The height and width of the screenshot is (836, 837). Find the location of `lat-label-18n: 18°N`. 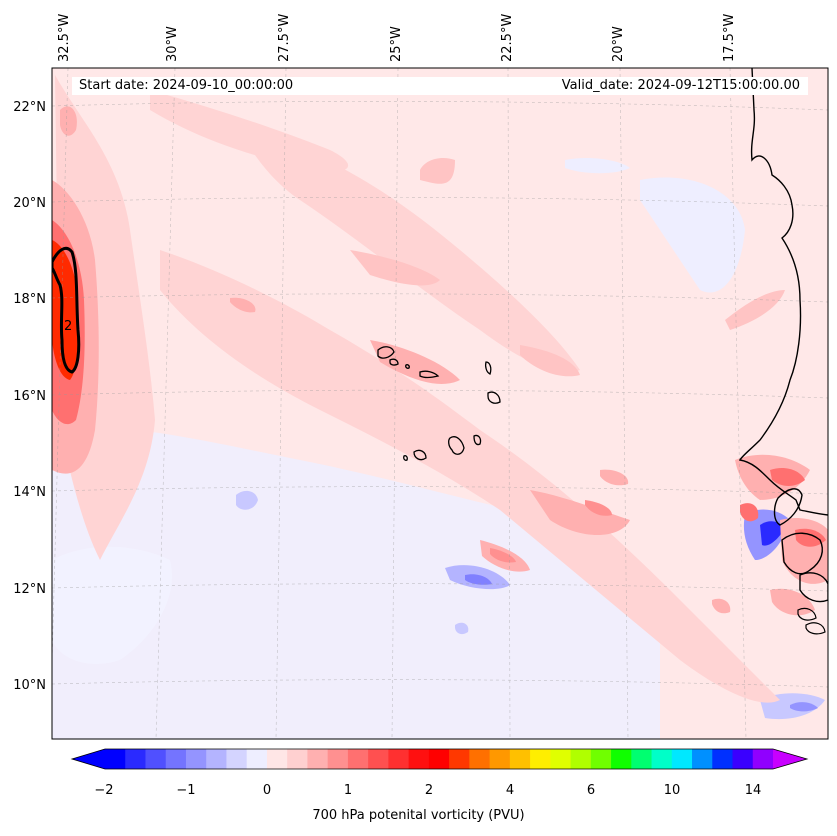

lat-label-18n: 18°N is located at coordinates (29, 299).